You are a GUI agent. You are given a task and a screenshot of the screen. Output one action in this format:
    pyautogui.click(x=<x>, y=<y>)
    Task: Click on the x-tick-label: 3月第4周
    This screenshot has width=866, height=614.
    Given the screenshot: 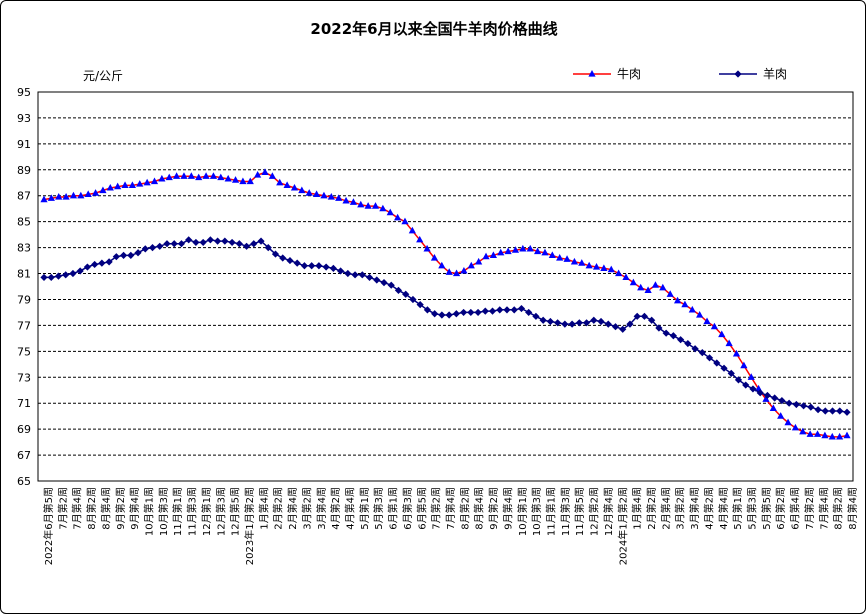 What is the action you would take?
    pyautogui.click(x=321, y=508)
    